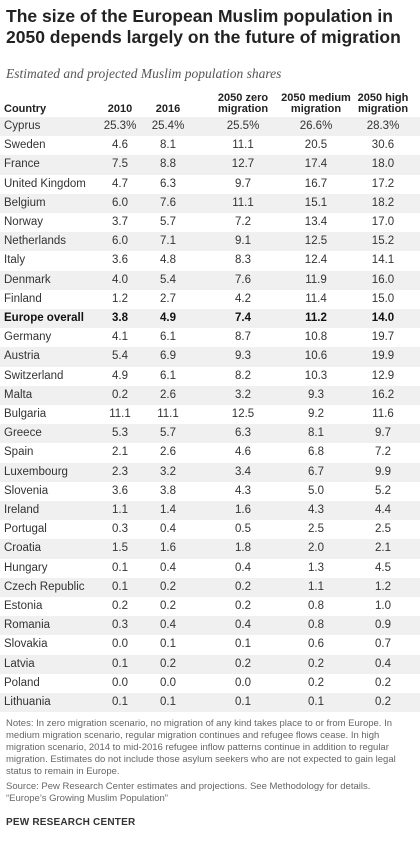 The image size is (420, 856). Describe the element at coordinates (210, 511) in the screenshot. I see `table-row: Ireland 1.1 1.4 1.6 4.3 4.4` at that location.